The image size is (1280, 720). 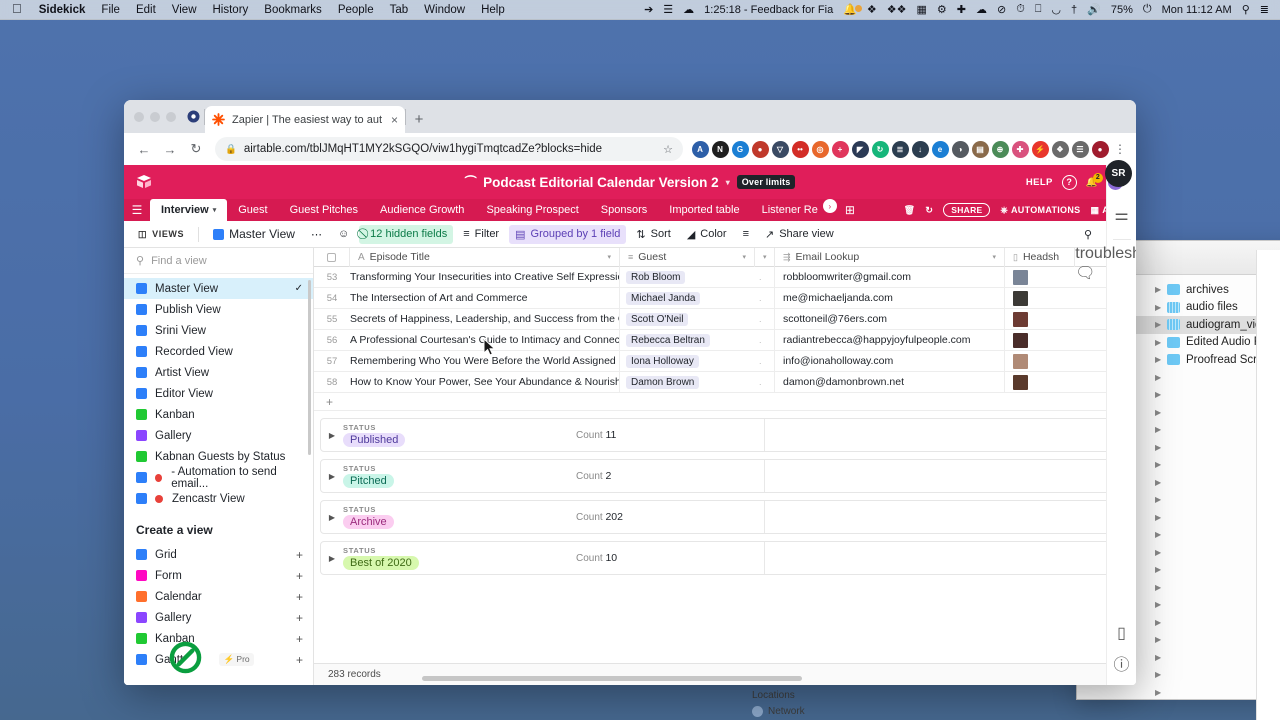 What do you see at coordinates (967, 210) in the screenshot?
I see `share-button: SHARE` at bounding box center [967, 210].